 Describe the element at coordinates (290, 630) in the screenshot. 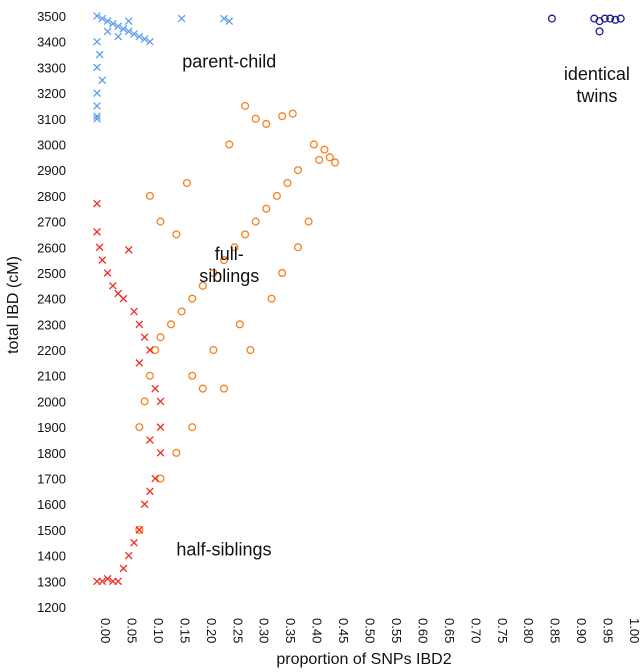

I see `x-tick-label: 0.35` at that location.